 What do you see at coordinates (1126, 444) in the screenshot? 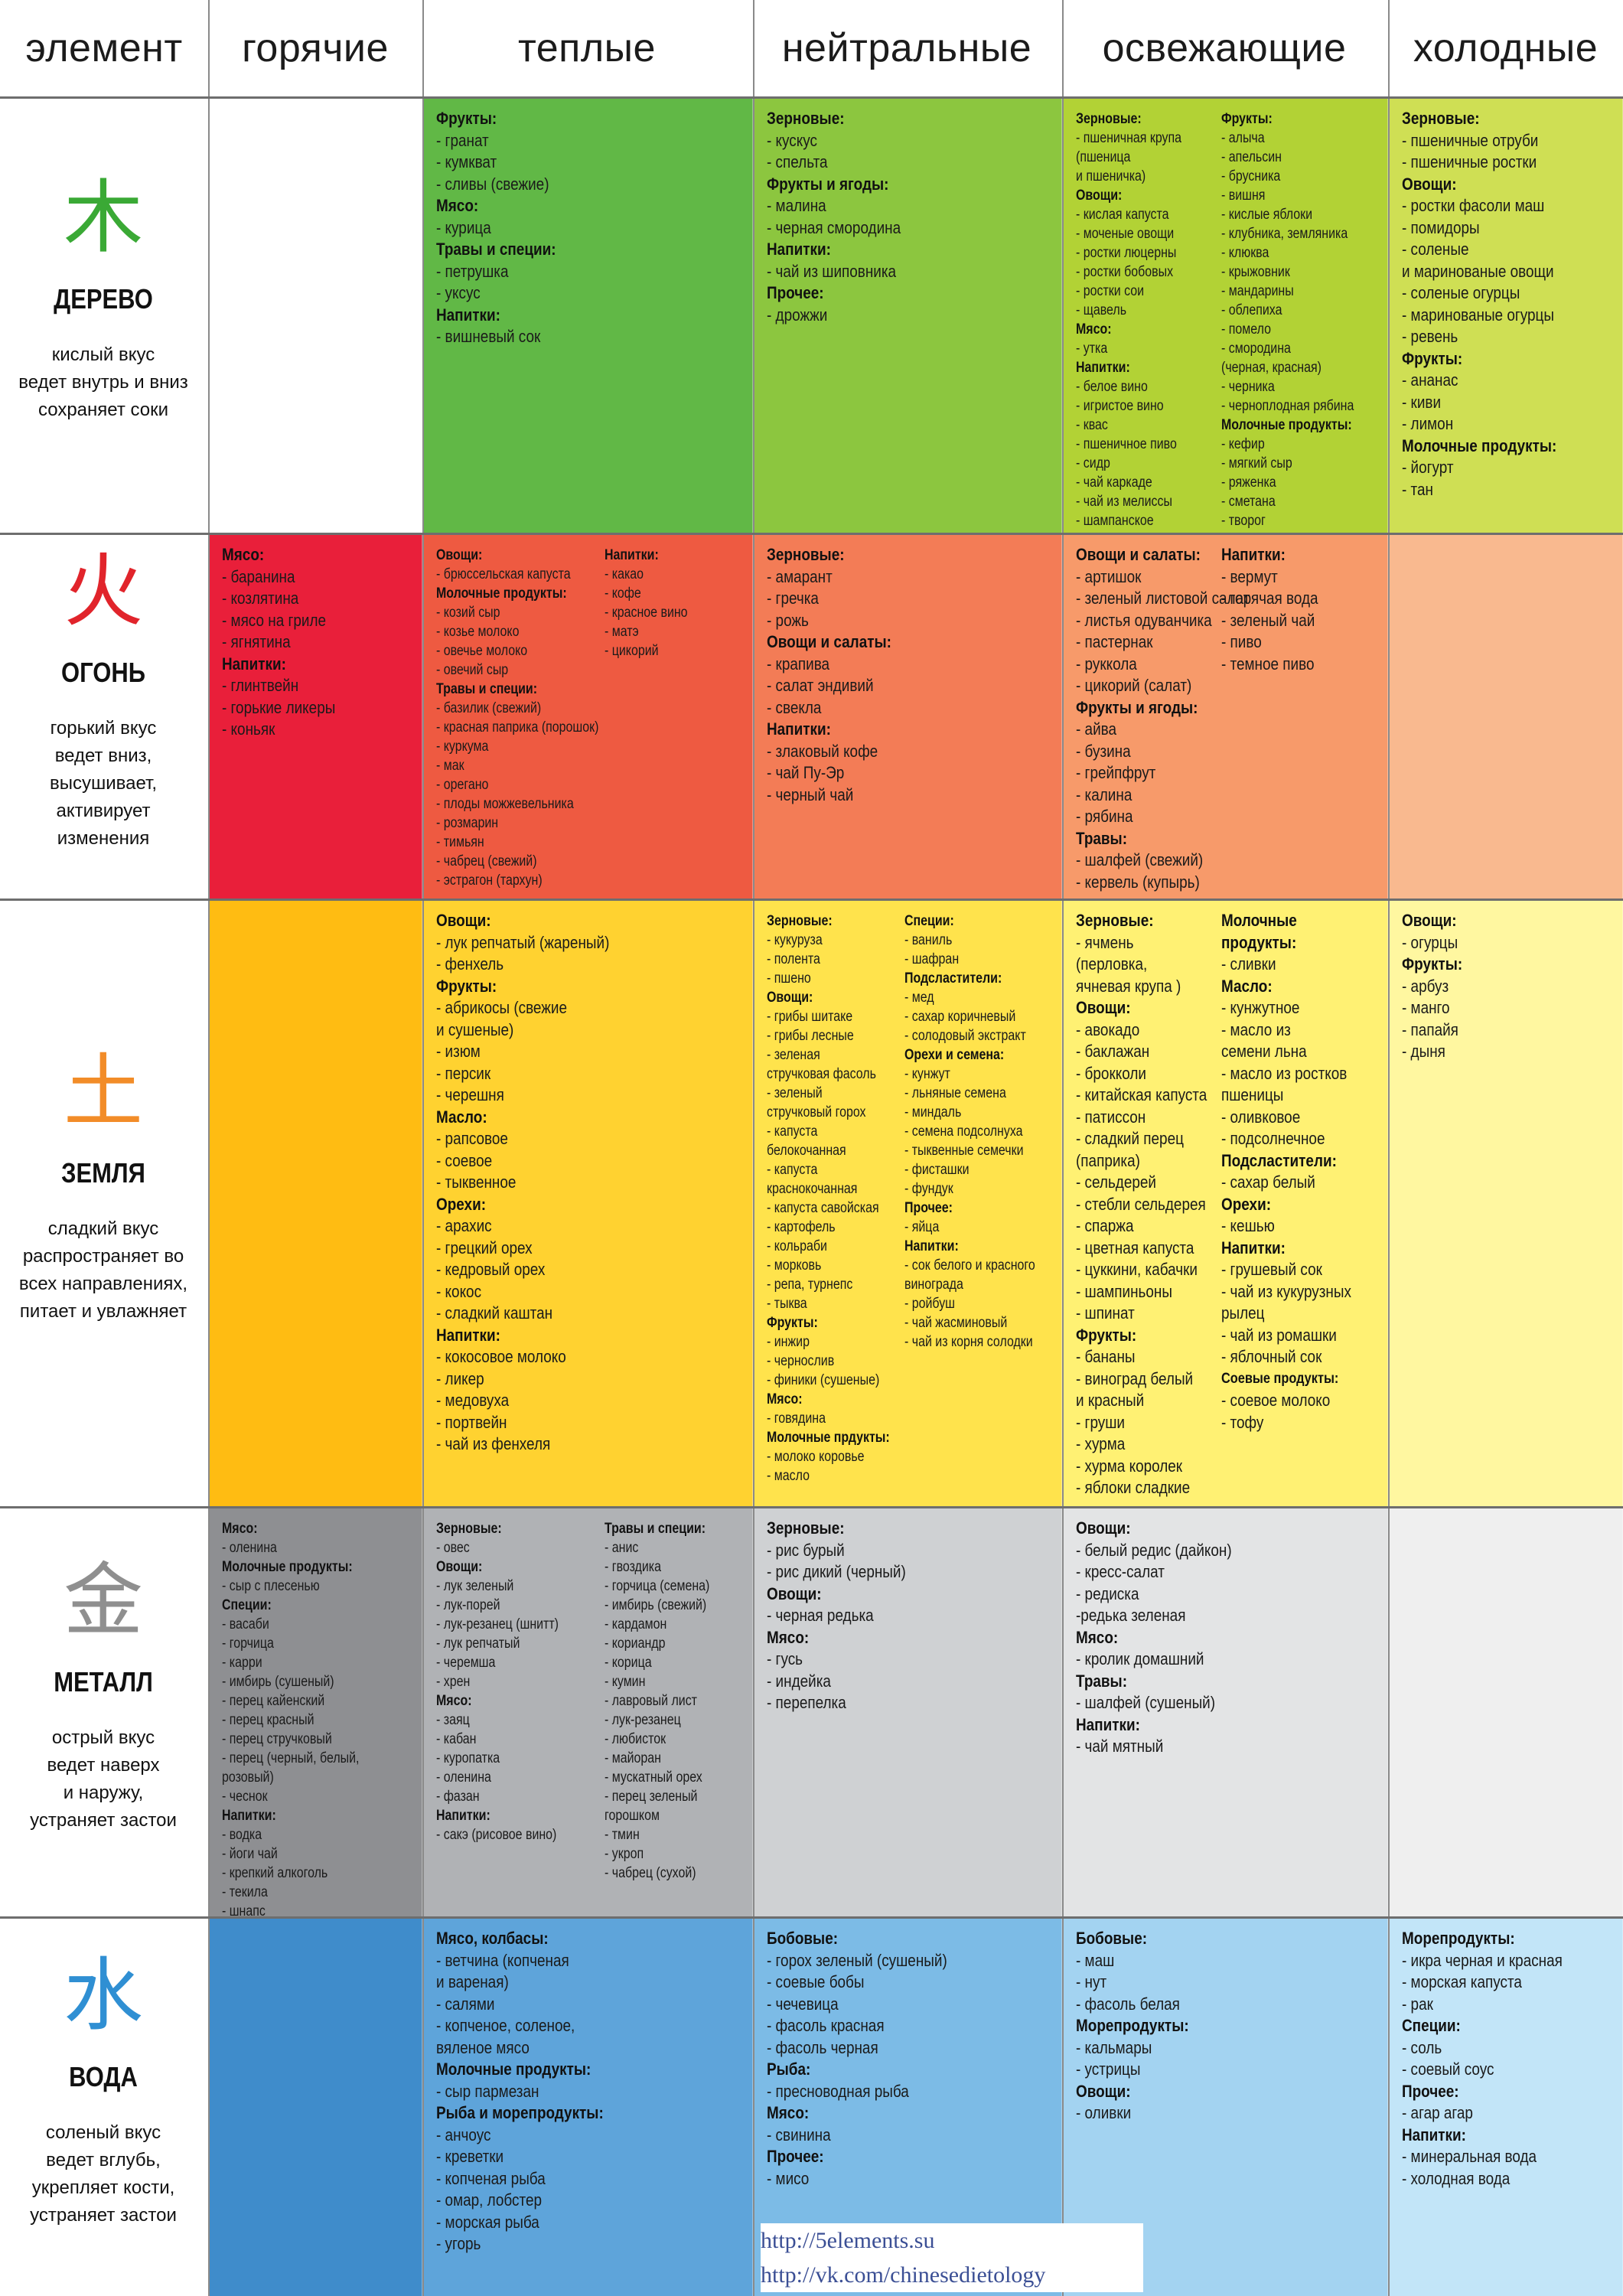
I see `food-item: - пшеничное пиво` at bounding box center [1126, 444].